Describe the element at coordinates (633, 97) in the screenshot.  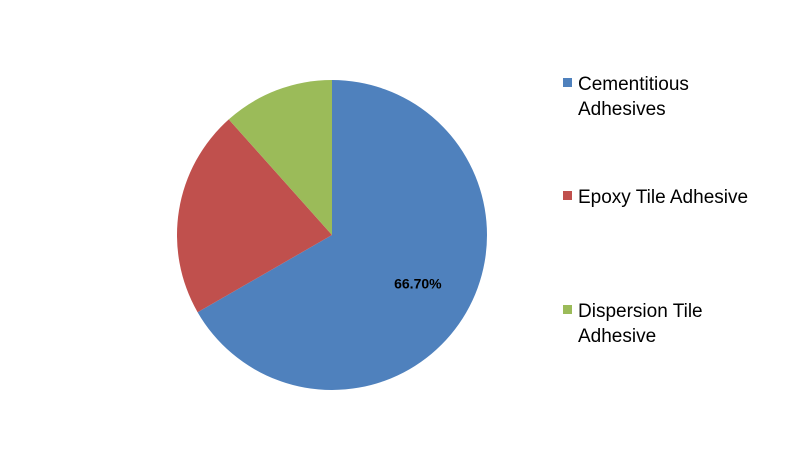
I see `legend-label: Cementitious Adhesives` at that location.